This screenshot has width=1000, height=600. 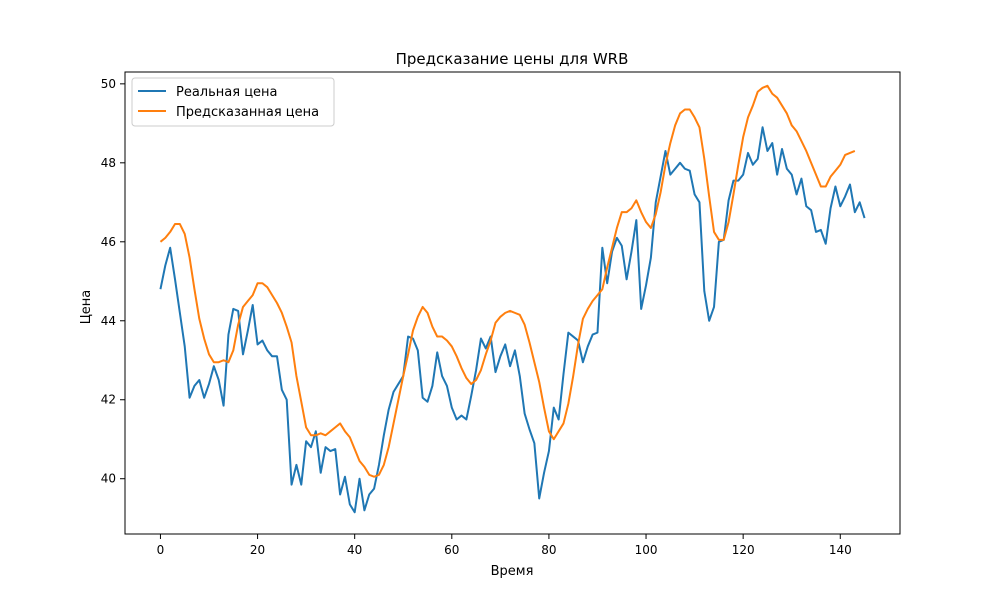 I want to click on y-tick-label: 40, so click(x=108, y=479).